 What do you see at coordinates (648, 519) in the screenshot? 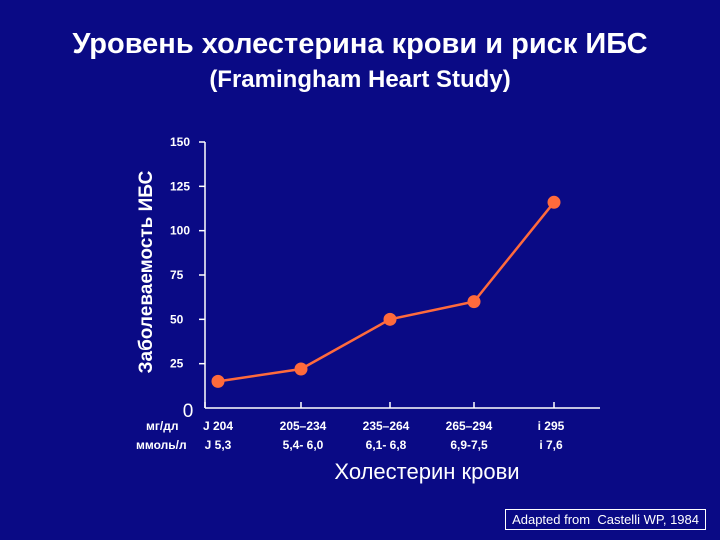
I see `source-citation: Castelli WP, 1984` at bounding box center [648, 519].